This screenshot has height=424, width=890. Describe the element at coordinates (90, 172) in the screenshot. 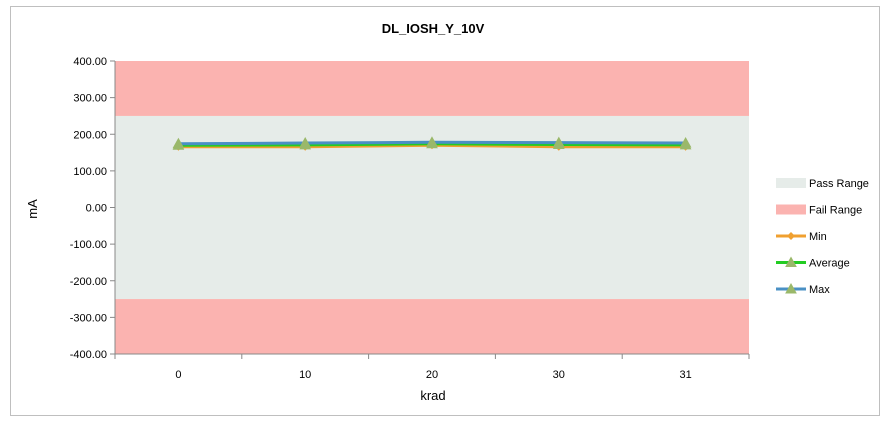

I see `y-tick-label: 100.00` at that location.